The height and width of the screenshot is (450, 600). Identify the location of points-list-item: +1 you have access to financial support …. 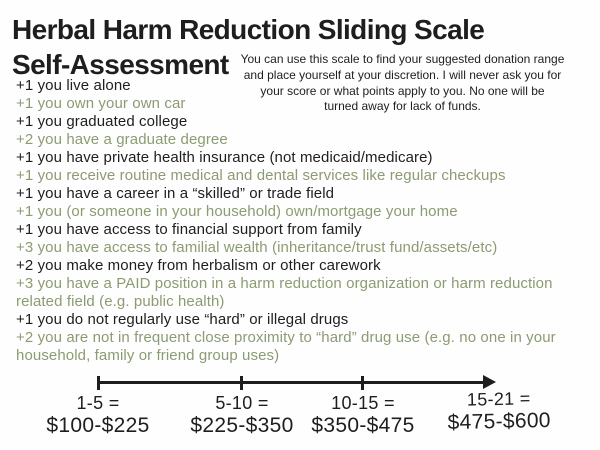
(189, 229).